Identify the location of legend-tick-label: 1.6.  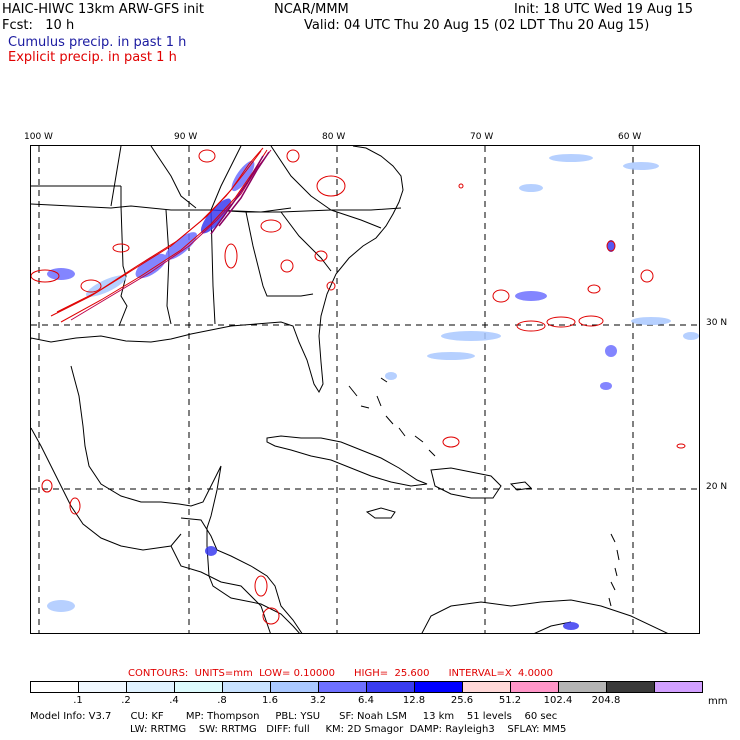
(270, 700).